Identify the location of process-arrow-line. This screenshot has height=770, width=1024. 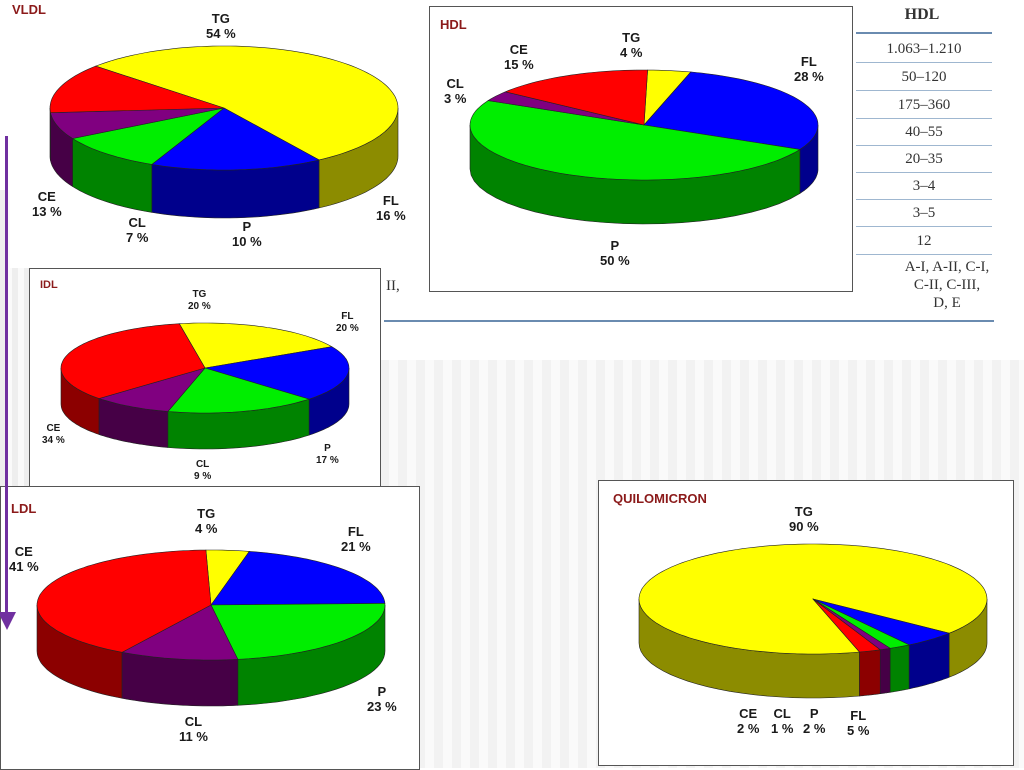
(6, 375).